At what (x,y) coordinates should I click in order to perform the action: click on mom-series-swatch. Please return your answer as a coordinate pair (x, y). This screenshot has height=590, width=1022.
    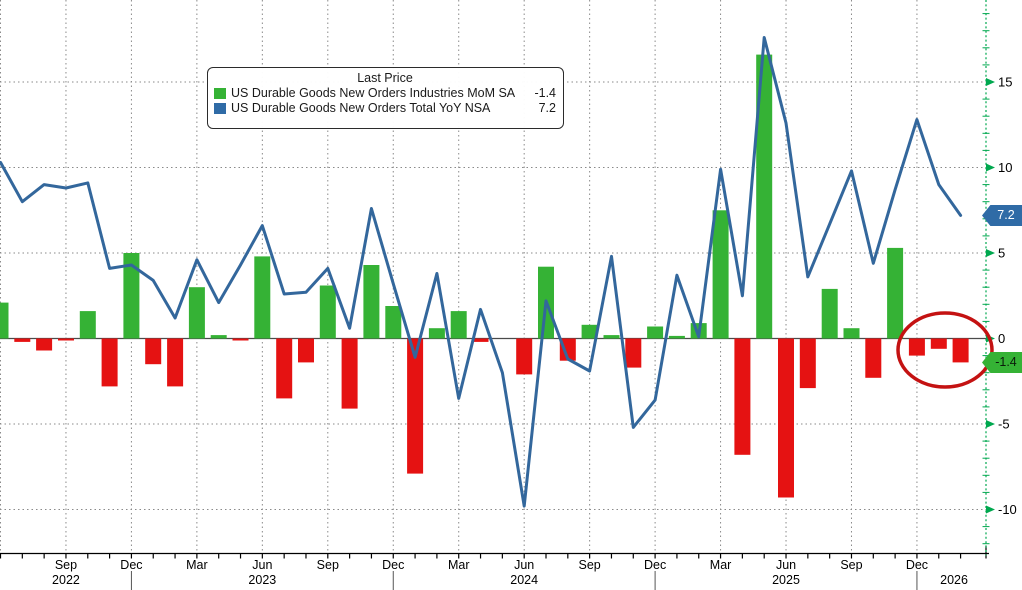
    Looking at the image, I should click on (220, 93).